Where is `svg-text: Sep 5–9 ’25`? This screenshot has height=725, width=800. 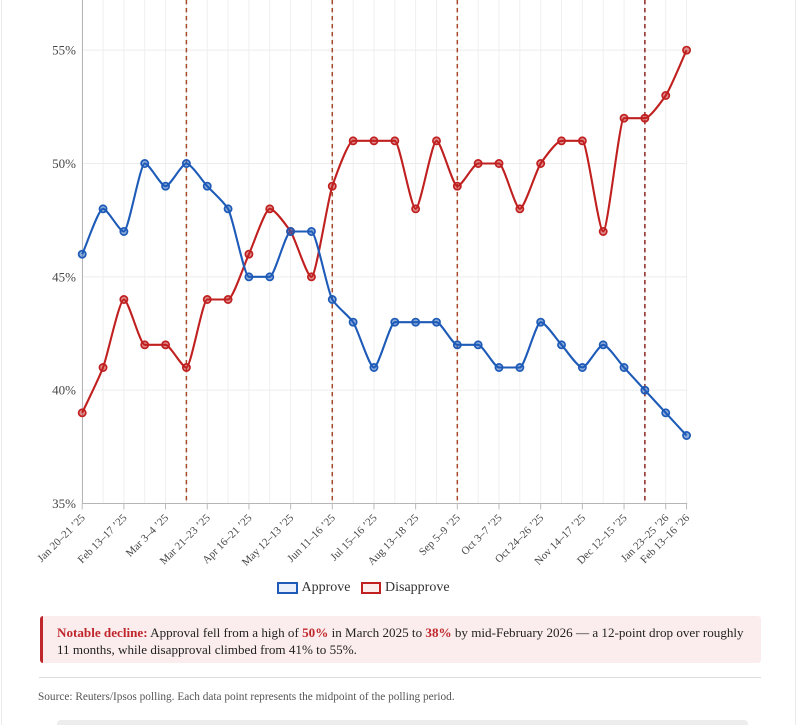
svg-text: Sep 5–9 ’25 is located at coordinates (440, 535).